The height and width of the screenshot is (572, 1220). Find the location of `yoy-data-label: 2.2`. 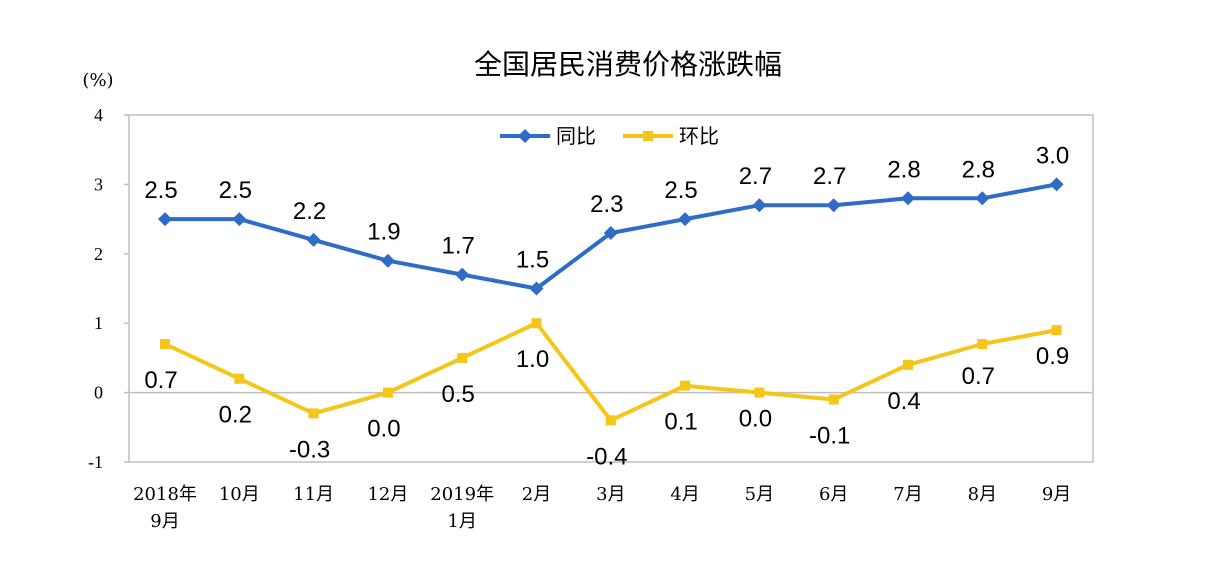

yoy-data-label: 2.2 is located at coordinates (309, 211).